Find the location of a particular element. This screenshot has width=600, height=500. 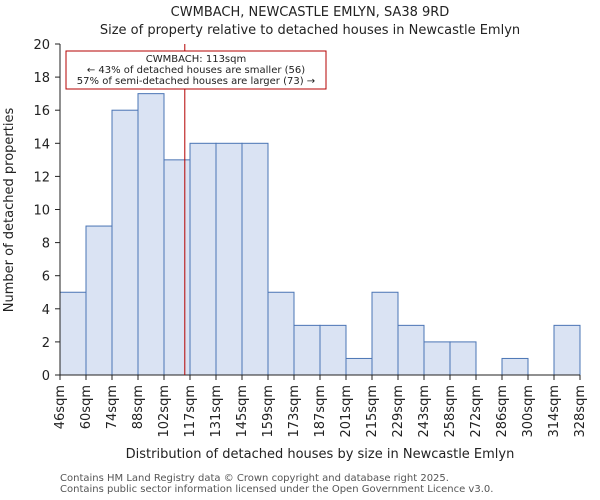

bar-88sqm is located at coordinates (151, 234).